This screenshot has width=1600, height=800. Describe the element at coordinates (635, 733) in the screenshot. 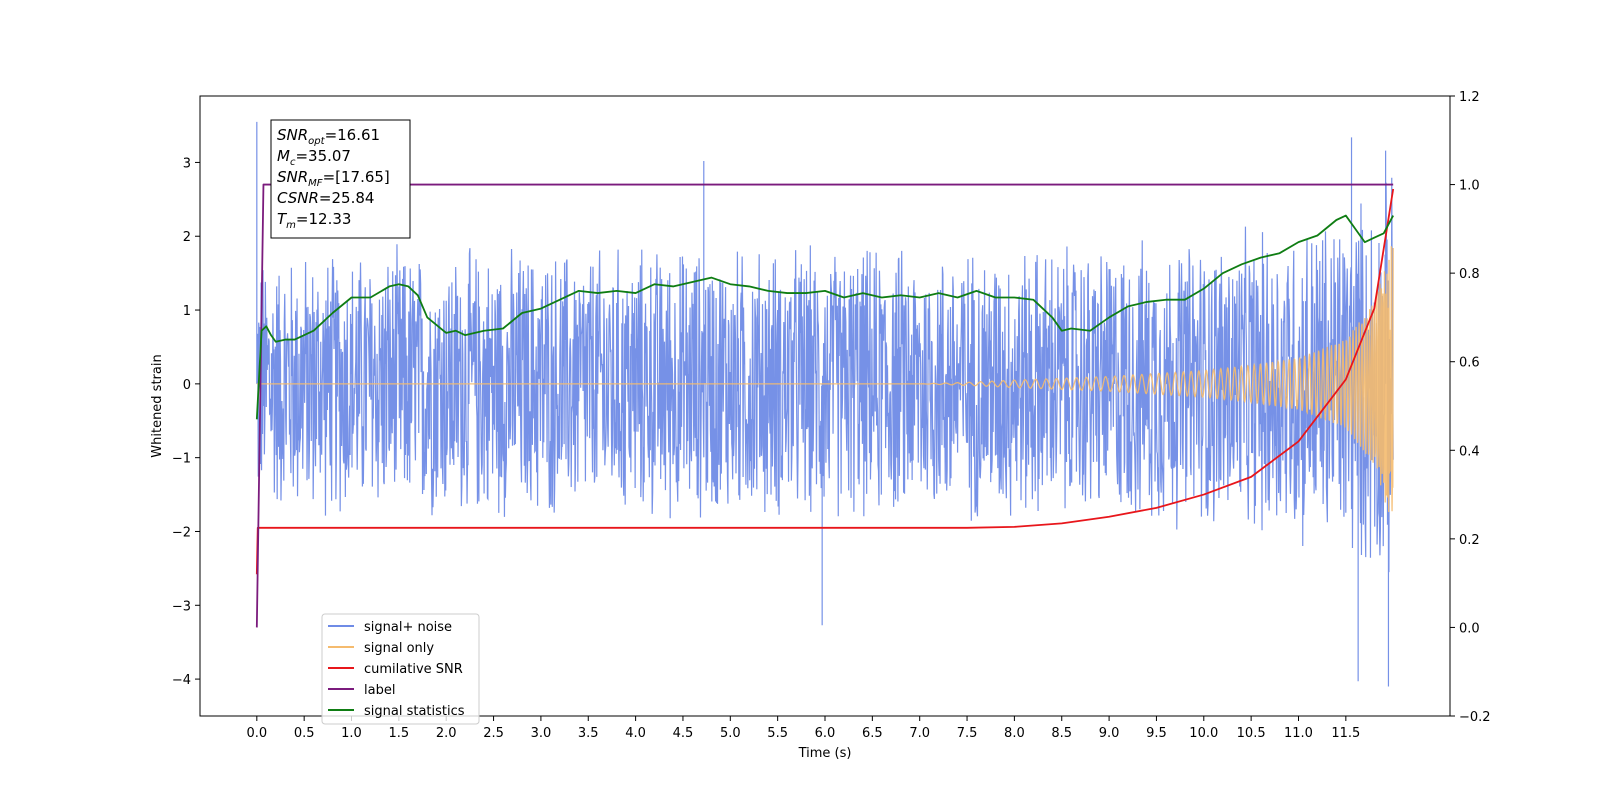

I see `x-tick-label: 4.0` at that location.